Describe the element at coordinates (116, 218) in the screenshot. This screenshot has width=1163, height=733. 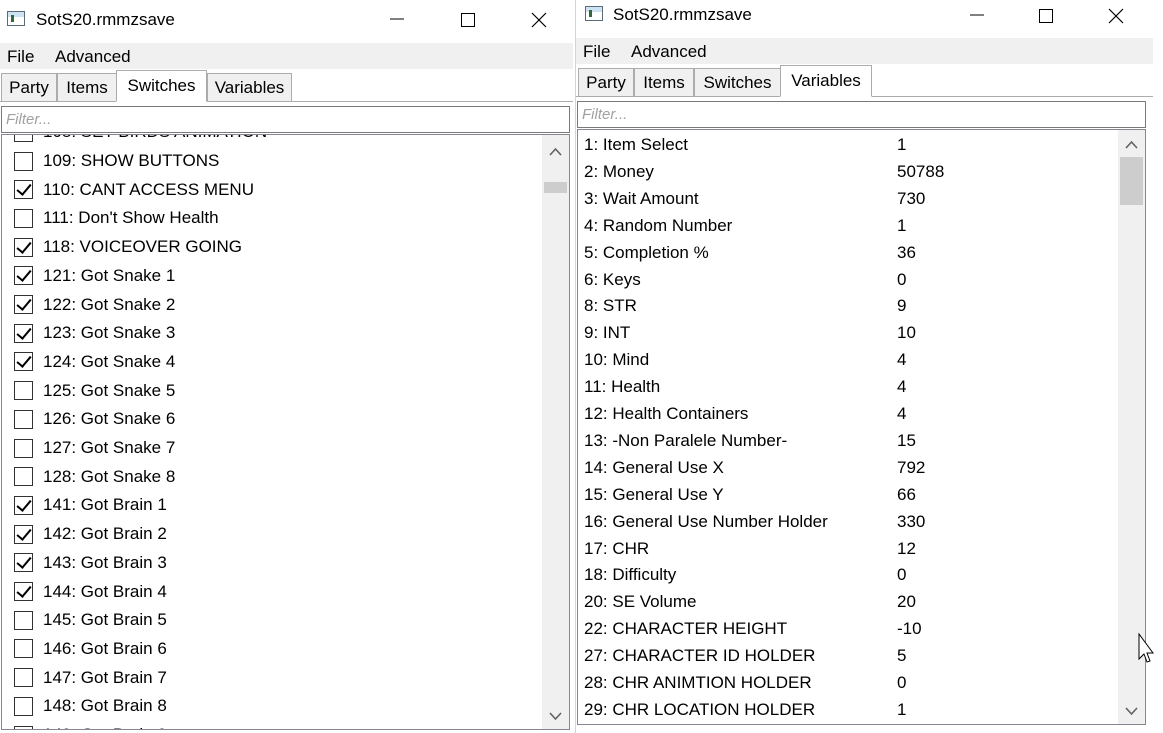
I see `list-item: 111: Don't Show Health` at that location.